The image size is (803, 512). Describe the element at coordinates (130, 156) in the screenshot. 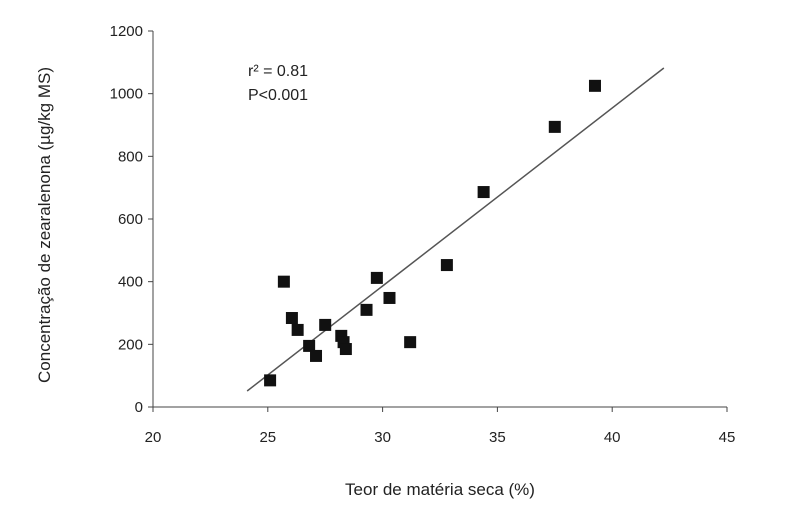

I see `y-tick-label: 800` at that location.